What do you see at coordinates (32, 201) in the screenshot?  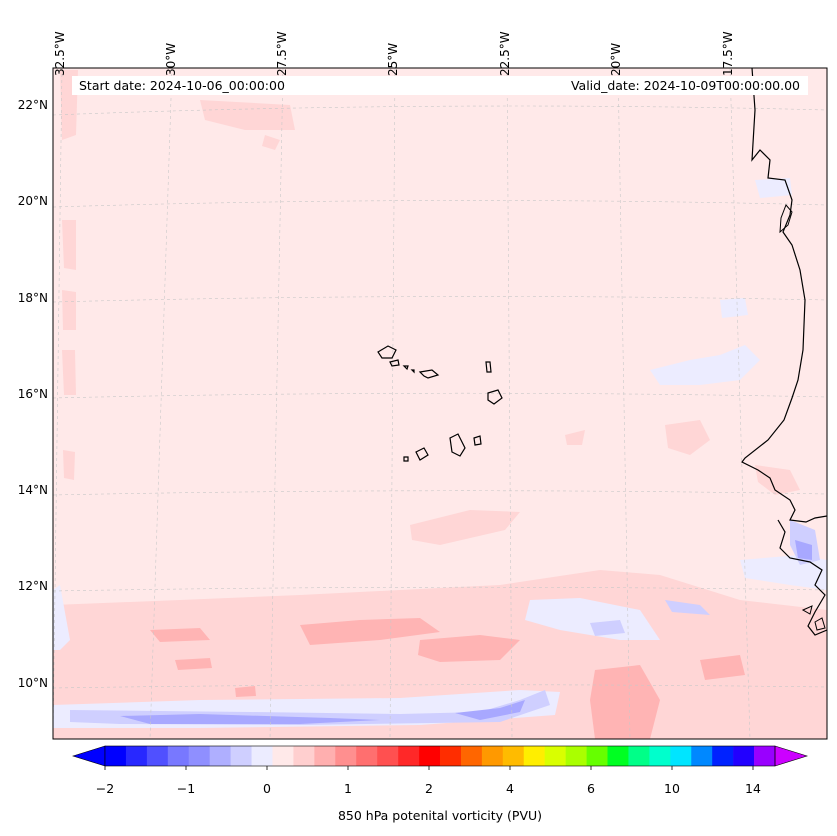 I see `lat-label-20n: 20°N` at bounding box center [32, 201].